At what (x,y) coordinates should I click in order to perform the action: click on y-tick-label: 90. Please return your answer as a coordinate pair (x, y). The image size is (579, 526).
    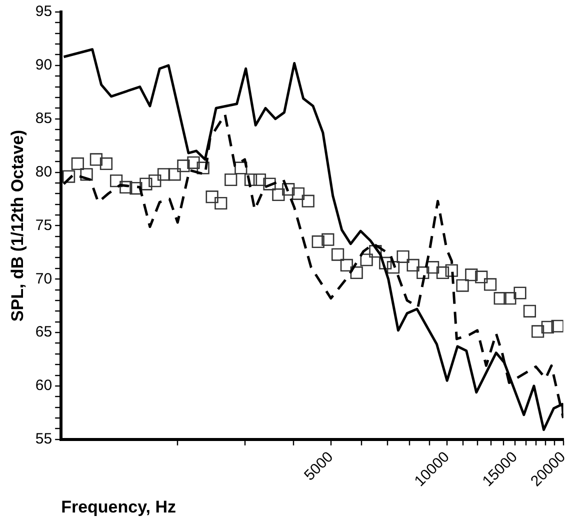
    Looking at the image, I should click on (43, 65).